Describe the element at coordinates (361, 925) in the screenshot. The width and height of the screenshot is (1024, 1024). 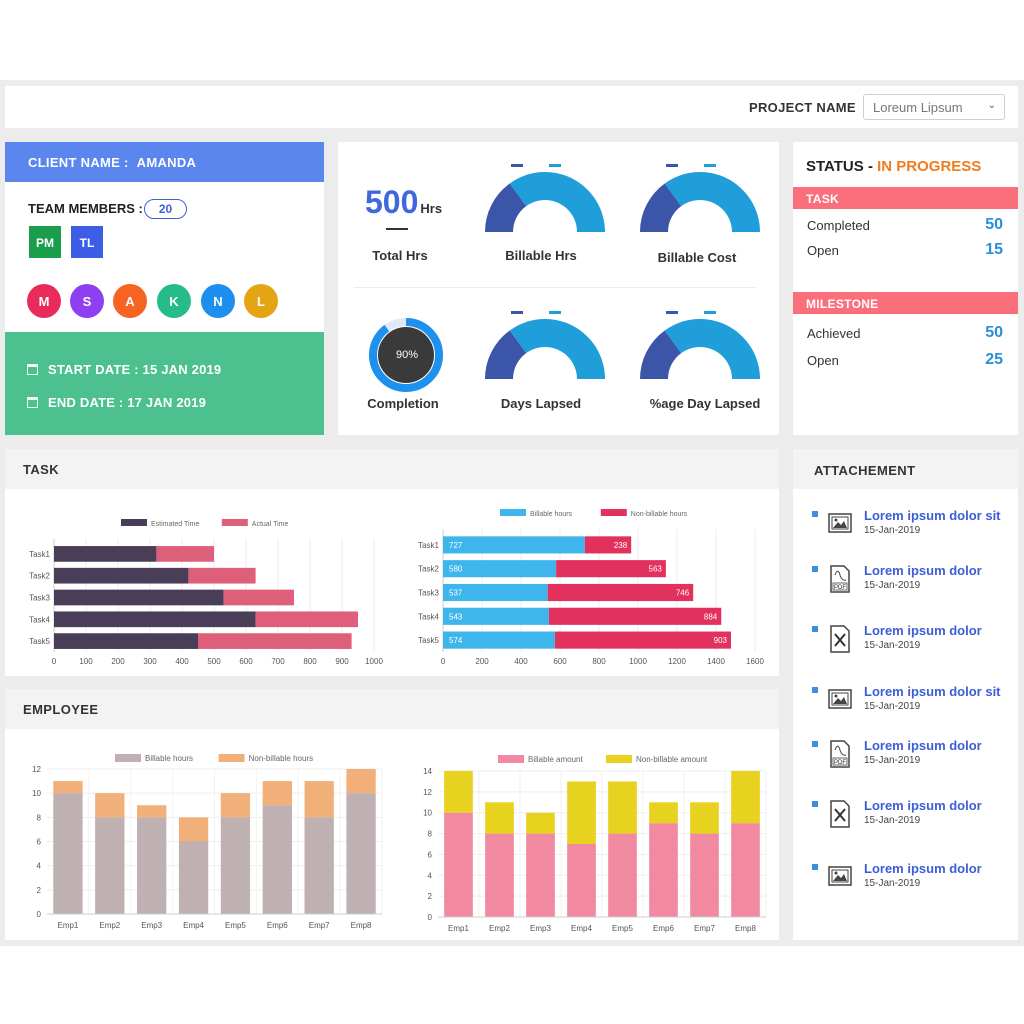
I see `category-label: Emp8` at that location.